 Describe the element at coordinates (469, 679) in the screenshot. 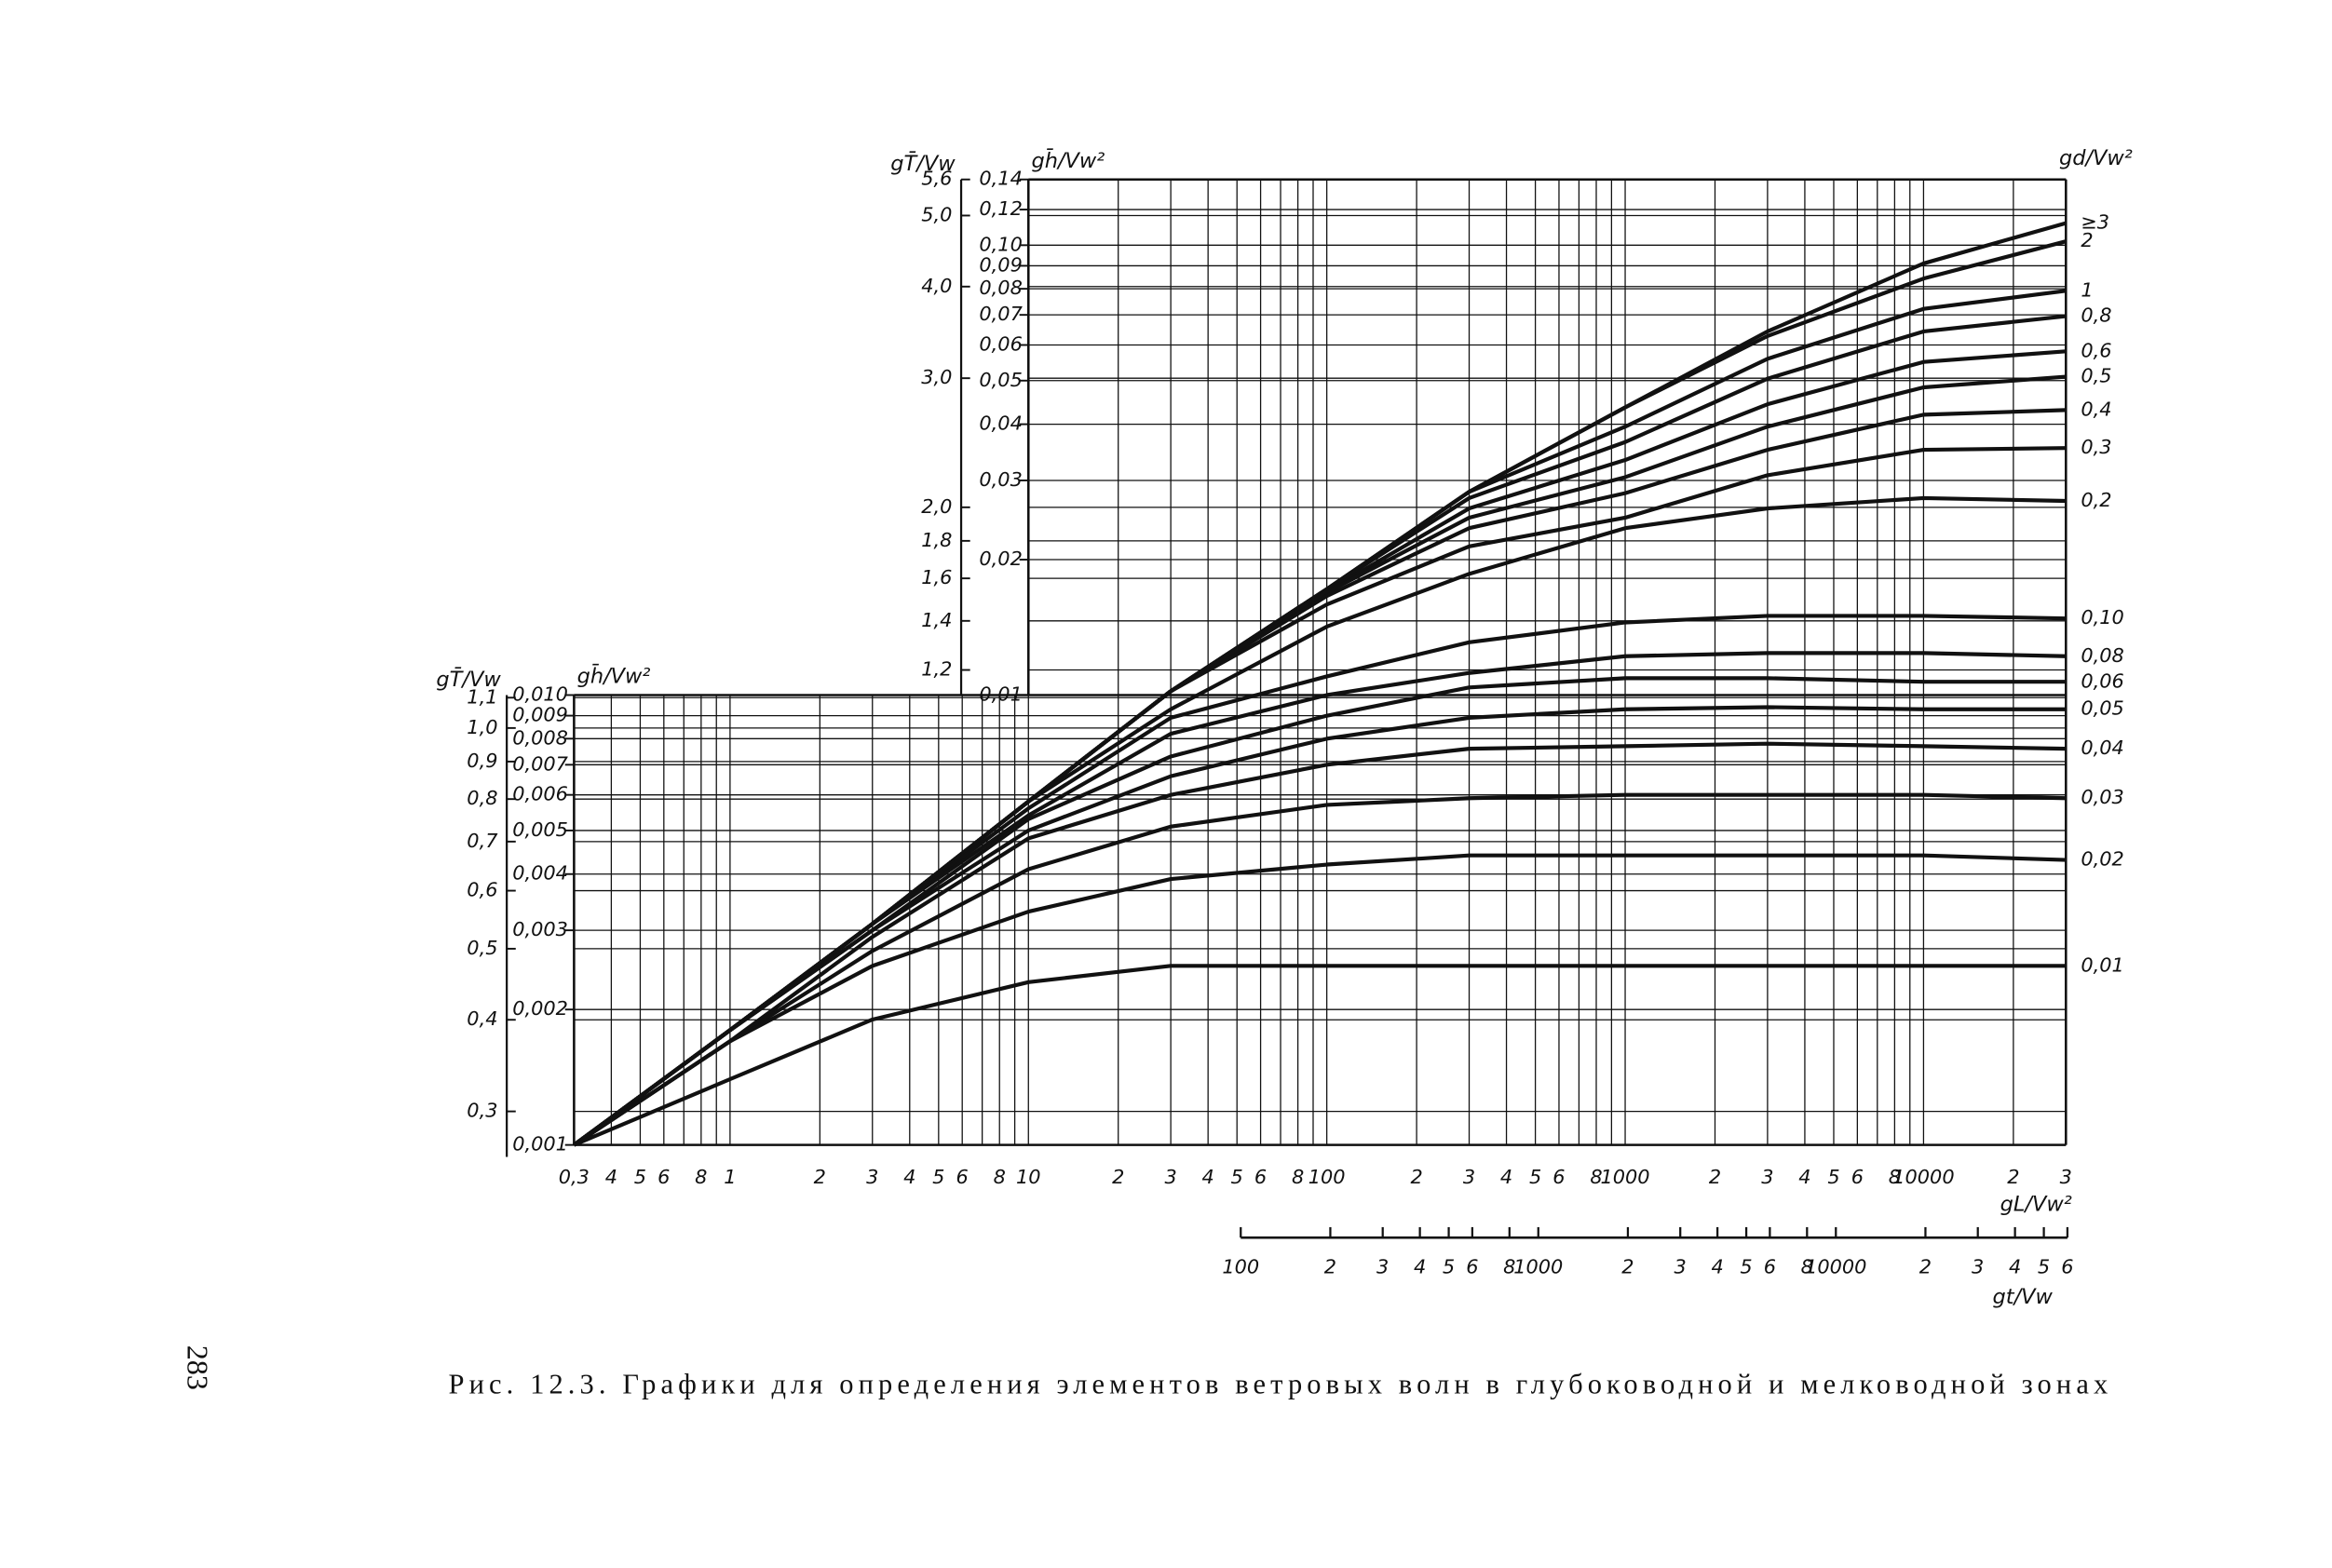

I see `y2-axis-title: gT̄/Vw` at that location.